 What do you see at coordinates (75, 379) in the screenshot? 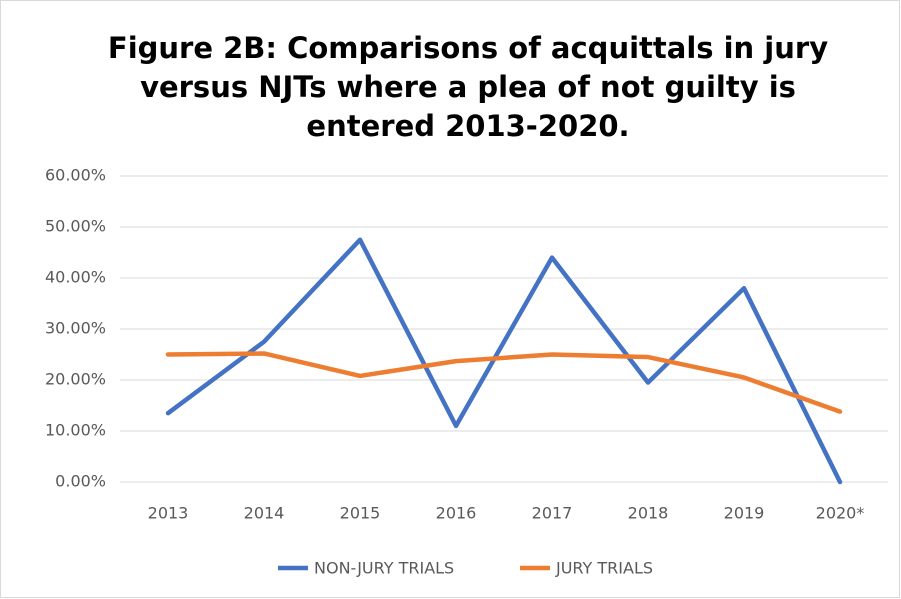
I see `y-tick-label: 20.00%` at bounding box center [75, 379].